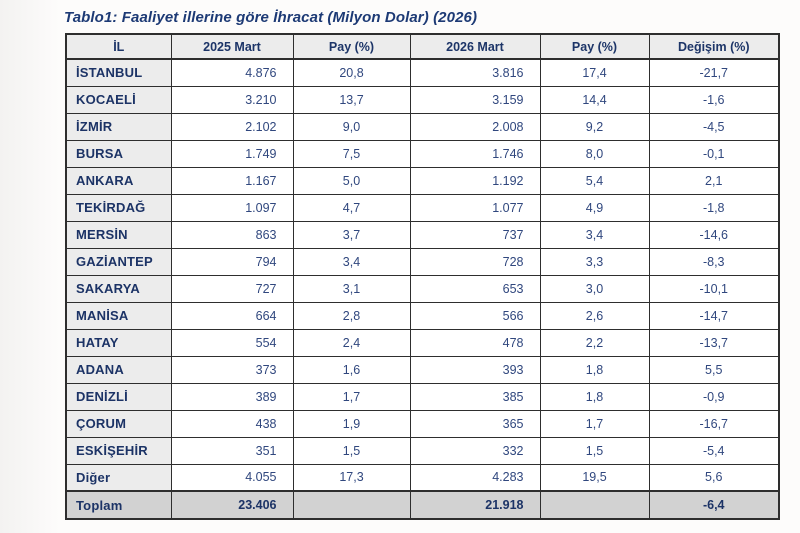 Image resolution: width=800 pixels, height=533 pixels. What do you see at coordinates (232, 396) in the screenshot?
I see `export-2025-cell: 389` at bounding box center [232, 396].